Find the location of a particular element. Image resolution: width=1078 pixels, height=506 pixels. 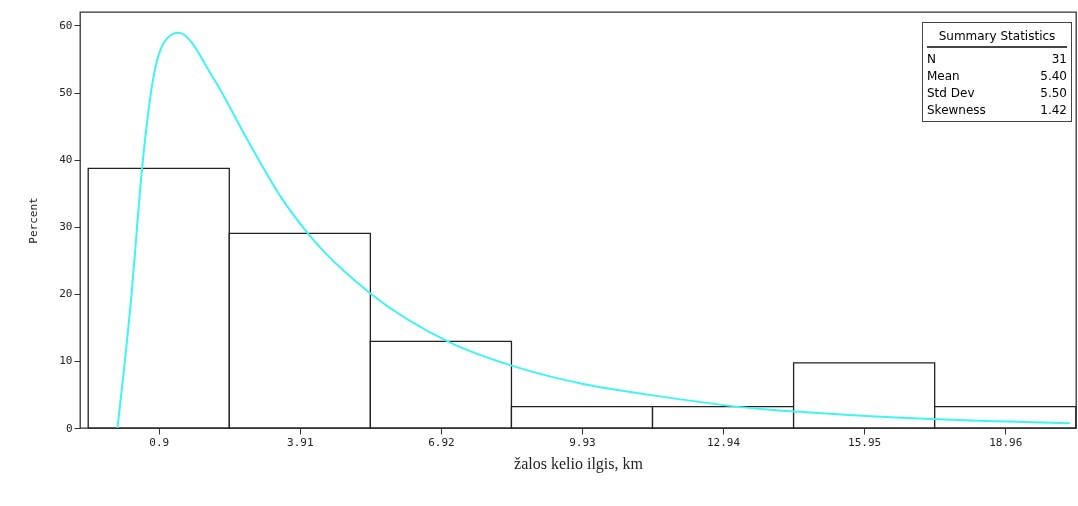

y-tick-label: 30 is located at coordinates (66, 227).